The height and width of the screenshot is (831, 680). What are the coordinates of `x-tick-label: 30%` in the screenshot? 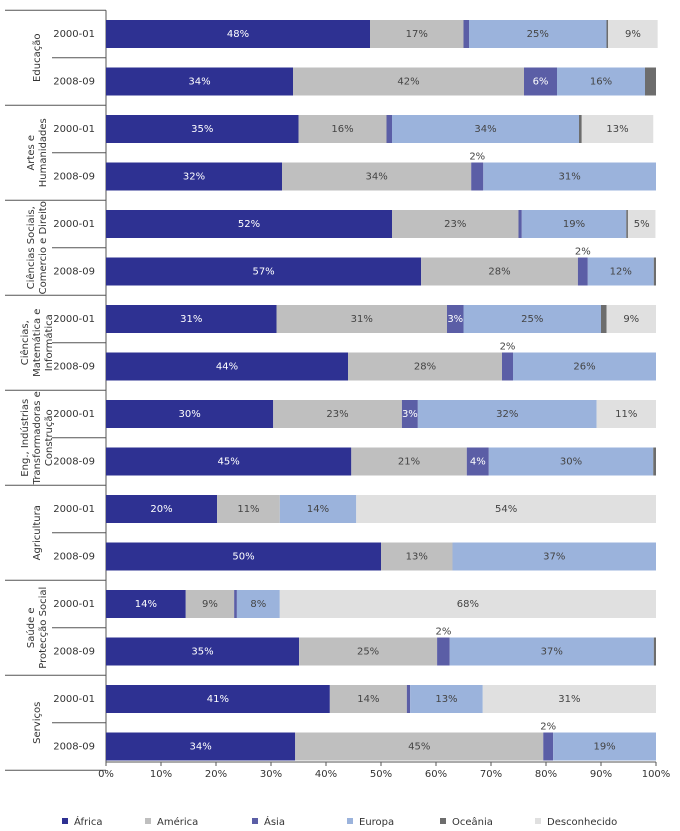 It's located at (271, 774).